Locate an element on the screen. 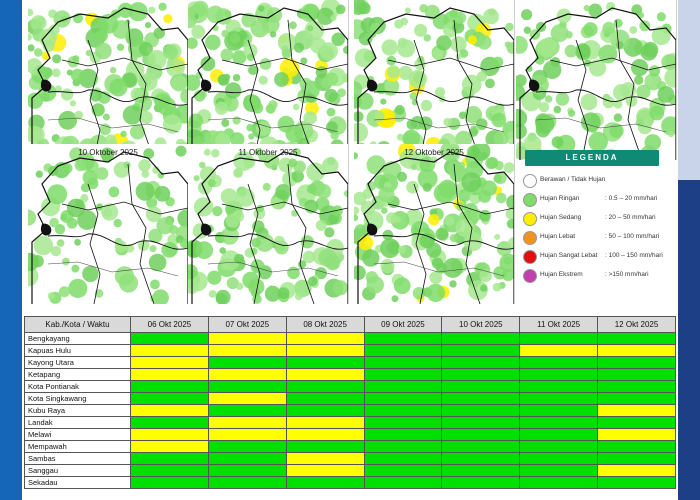  legend-range: : 0.5 – 20 mm/hari is located at coordinates (631, 198).